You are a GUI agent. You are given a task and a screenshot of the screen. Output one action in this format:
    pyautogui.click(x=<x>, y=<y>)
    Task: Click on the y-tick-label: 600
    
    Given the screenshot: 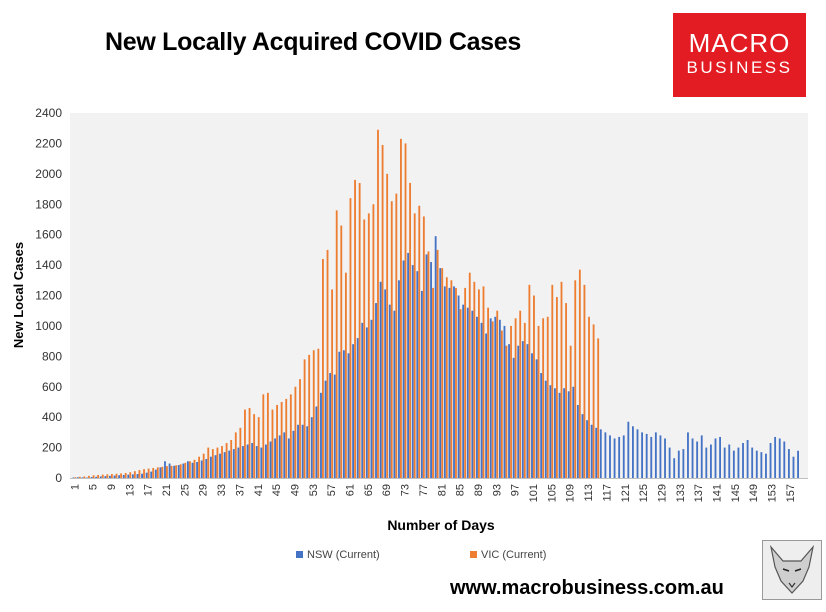 What is the action you would take?
    pyautogui.click(x=52, y=387)
    